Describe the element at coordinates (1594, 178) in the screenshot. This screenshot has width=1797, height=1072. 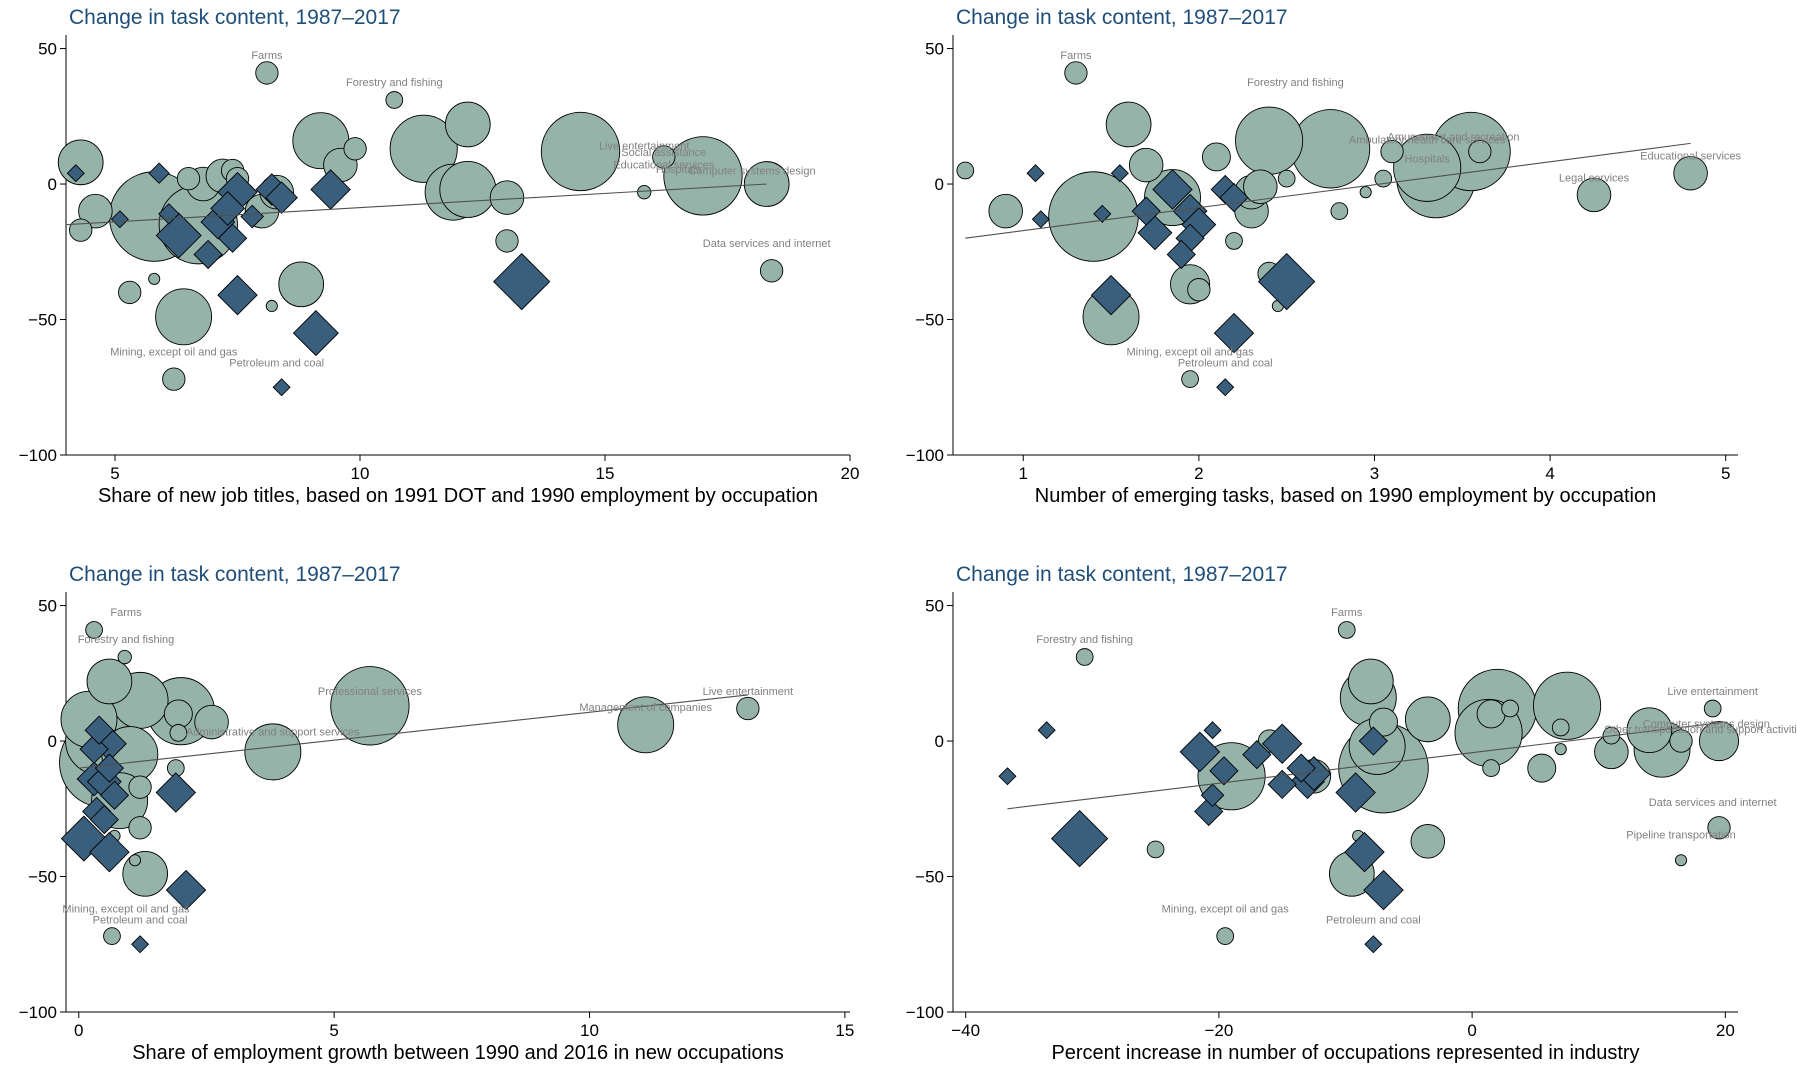
I see `industry-annotation: Legal services` at that location.